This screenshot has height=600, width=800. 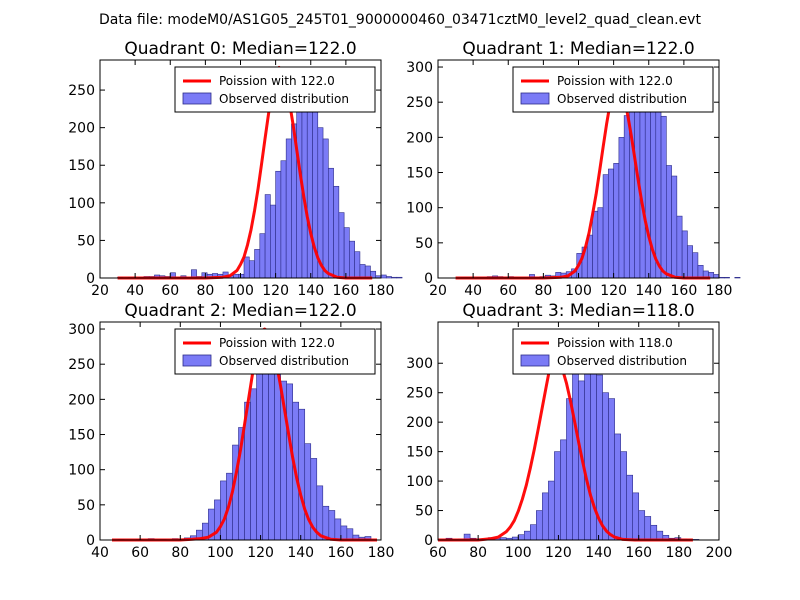 What do you see at coordinates (719, 553) in the screenshot?
I see `x-tick-label: 200` at bounding box center [719, 553].